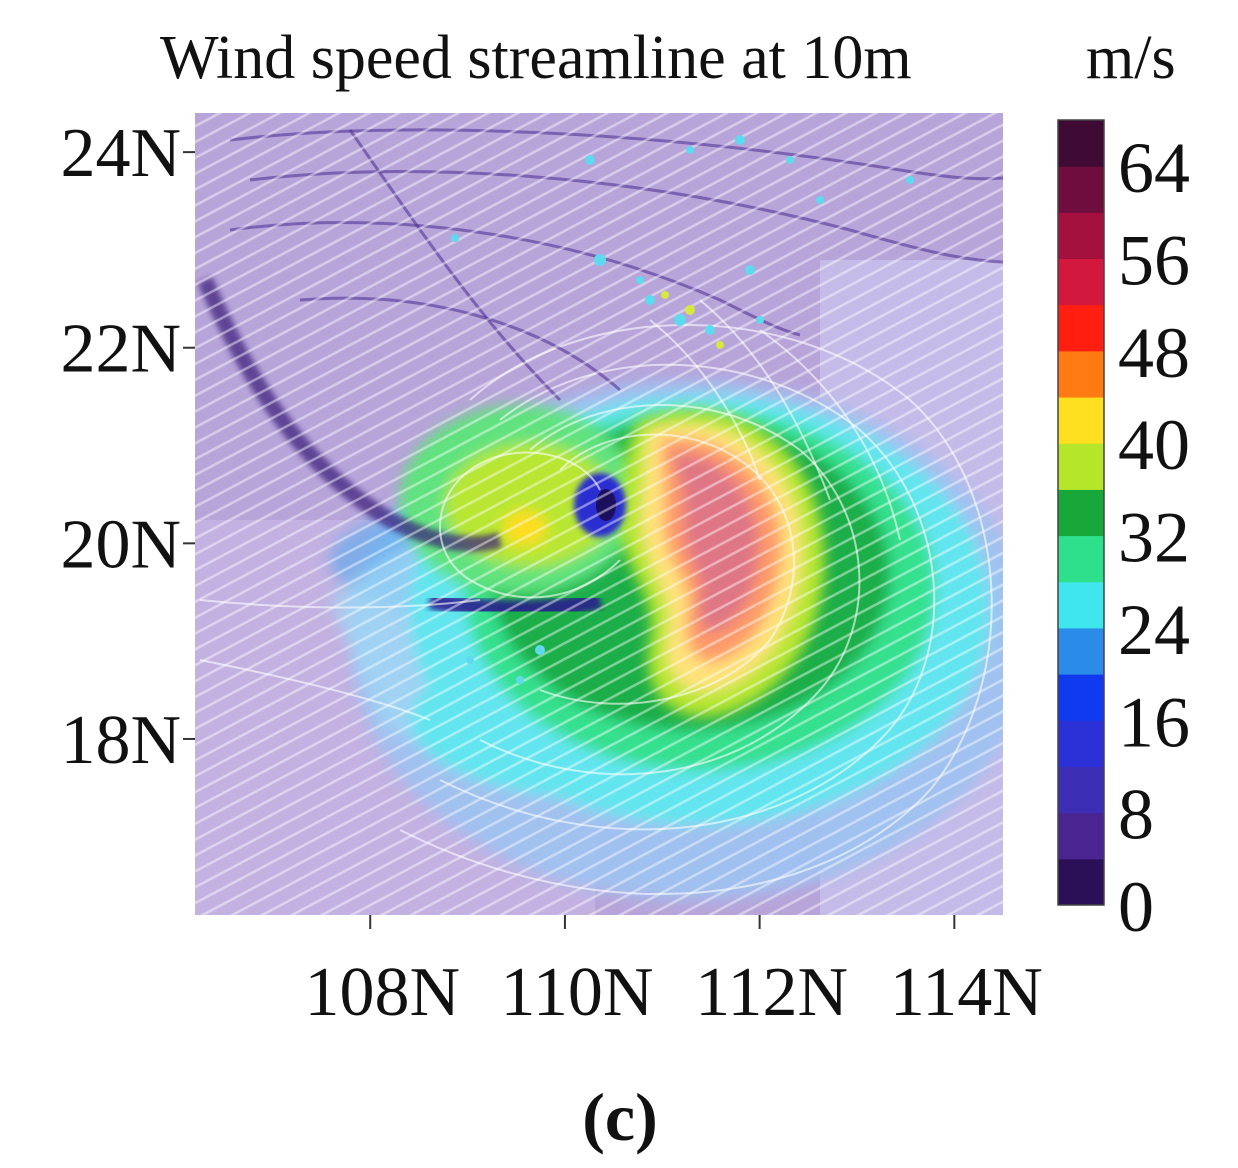 Image resolution: width=1238 pixels, height=1168 pixels. What do you see at coordinates (619, 1117) in the screenshot?
I see `panel-label: (c)` at bounding box center [619, 1117].